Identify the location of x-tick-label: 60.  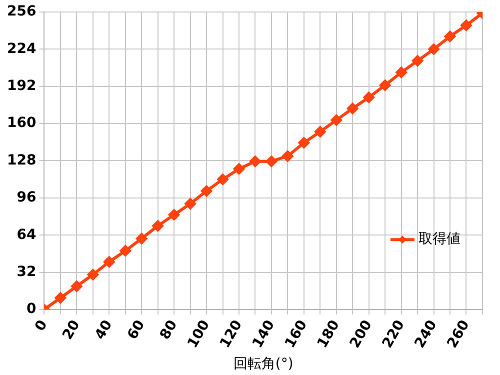
(136, 329).